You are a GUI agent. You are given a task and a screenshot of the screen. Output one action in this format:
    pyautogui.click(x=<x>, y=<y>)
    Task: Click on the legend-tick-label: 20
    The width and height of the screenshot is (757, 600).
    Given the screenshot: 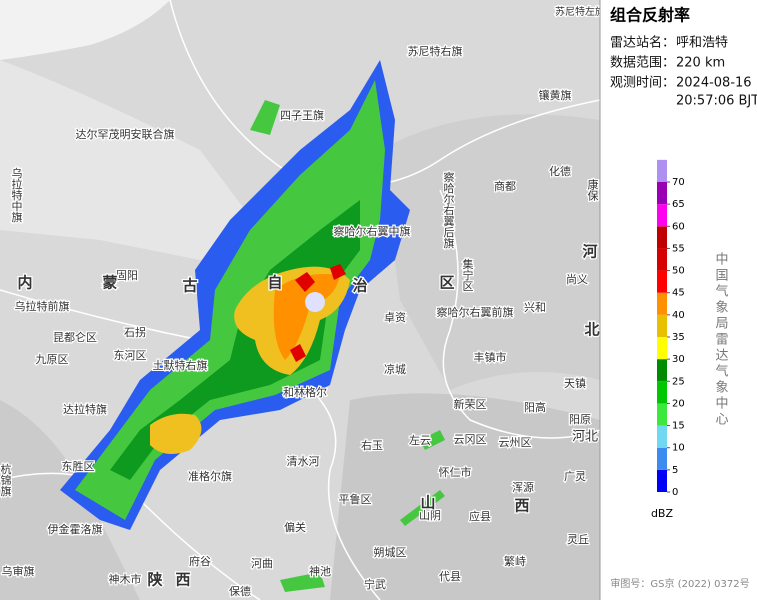 What is the action you would take?
    pyautogui.click(x=678, y=403)
    